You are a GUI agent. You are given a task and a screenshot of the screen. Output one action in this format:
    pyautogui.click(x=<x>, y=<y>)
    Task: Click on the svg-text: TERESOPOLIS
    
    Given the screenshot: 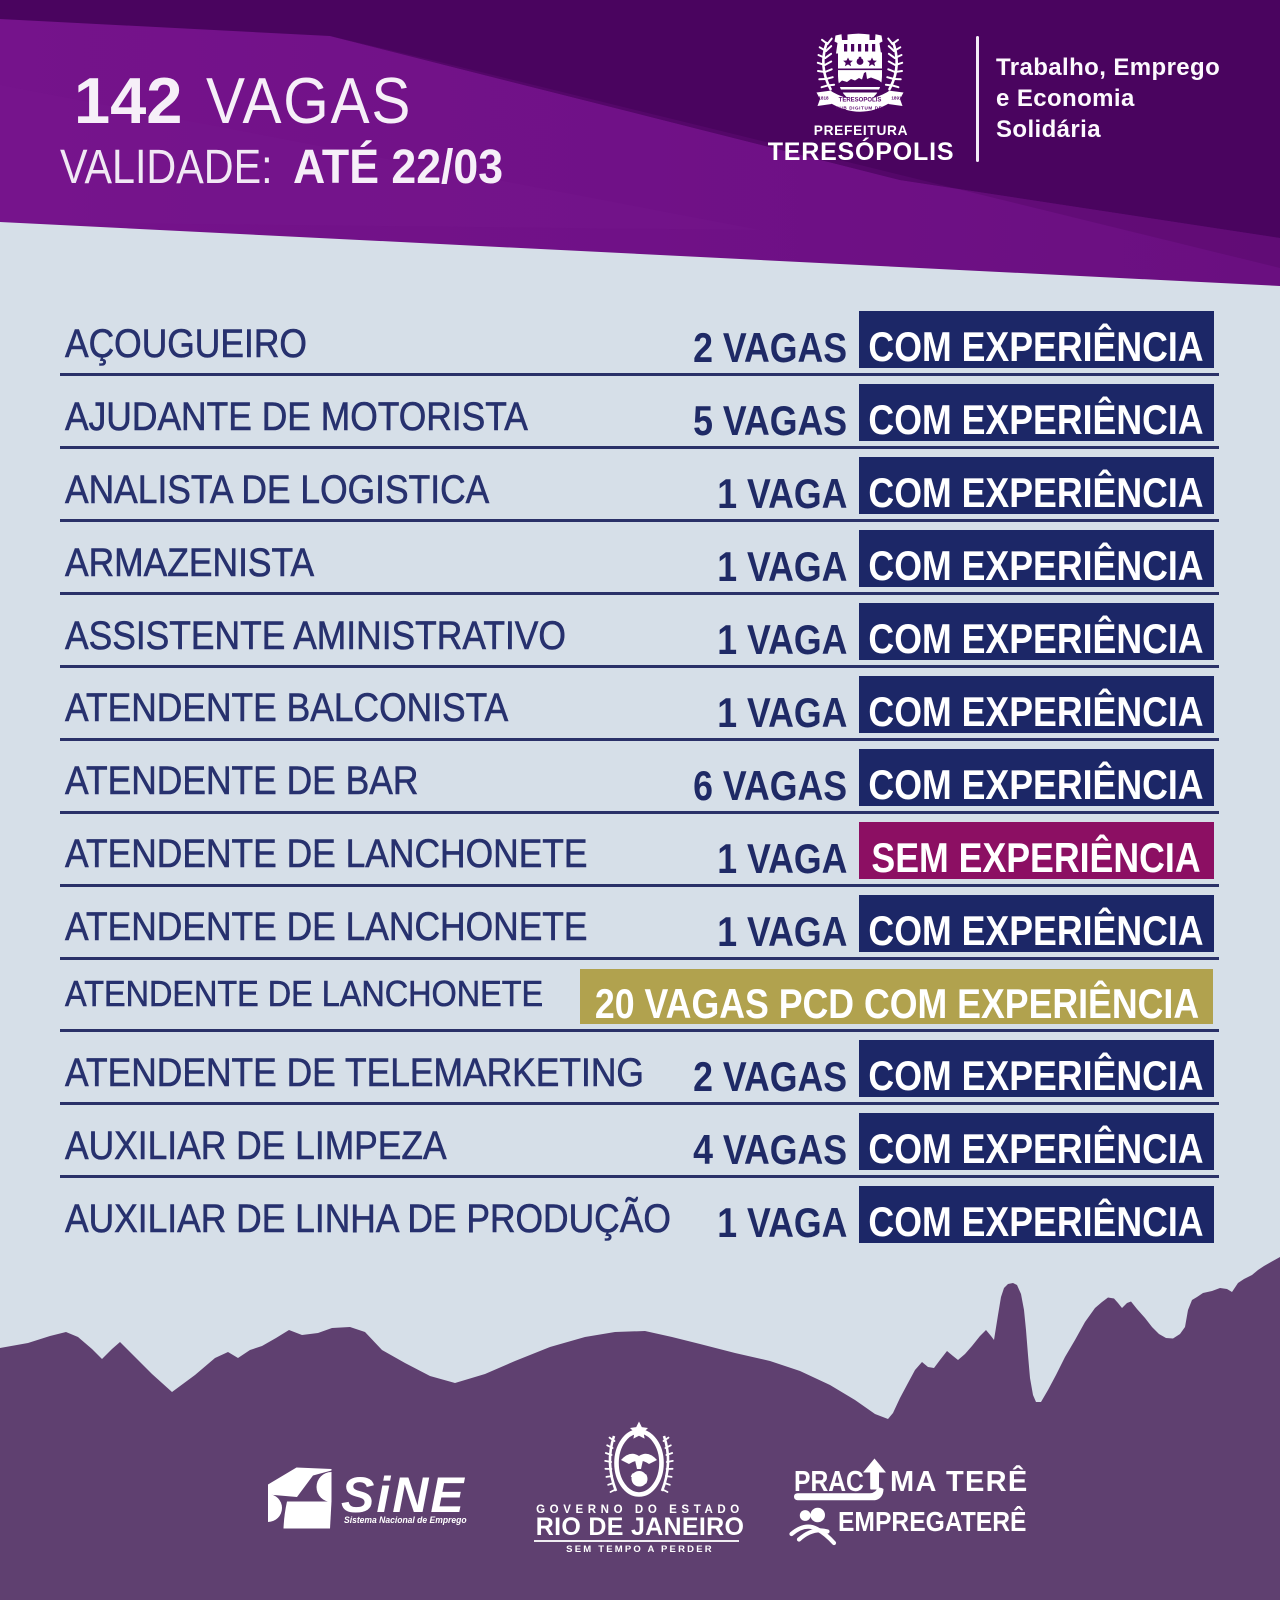 What is the action you would take?
    pyautogui.click(x=860, y=101)
    